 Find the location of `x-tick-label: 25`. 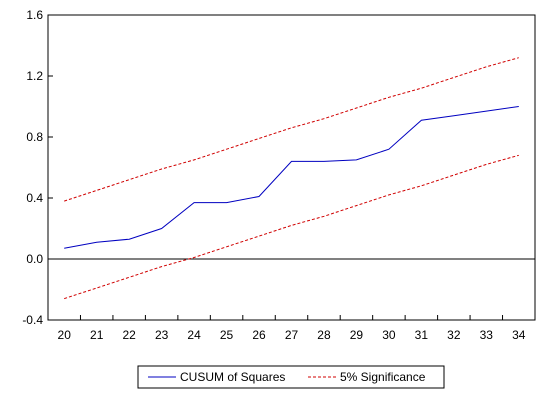

x-tick-label: 25 is located at coordinates (227, 335).